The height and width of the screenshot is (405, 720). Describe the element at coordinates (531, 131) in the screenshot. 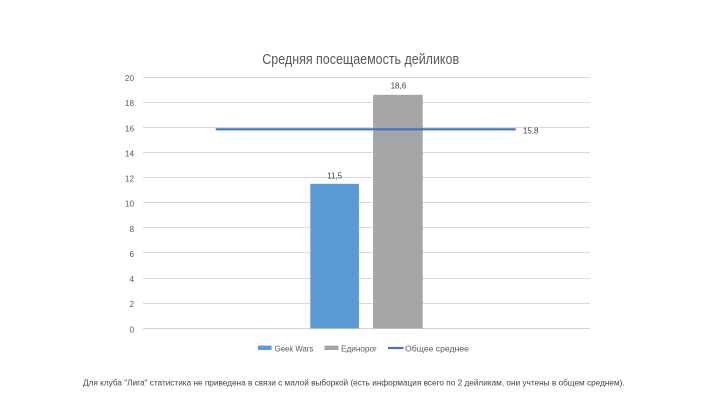

I see `svg-text: 15,8` at that location.